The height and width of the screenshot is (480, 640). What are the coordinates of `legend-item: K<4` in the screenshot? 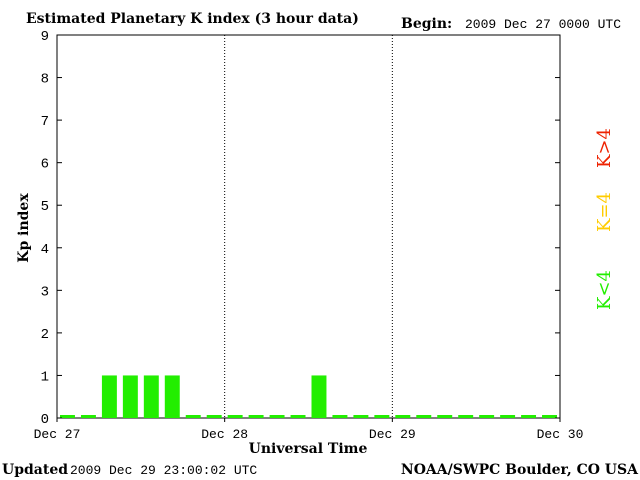 It's located at (604, 290).